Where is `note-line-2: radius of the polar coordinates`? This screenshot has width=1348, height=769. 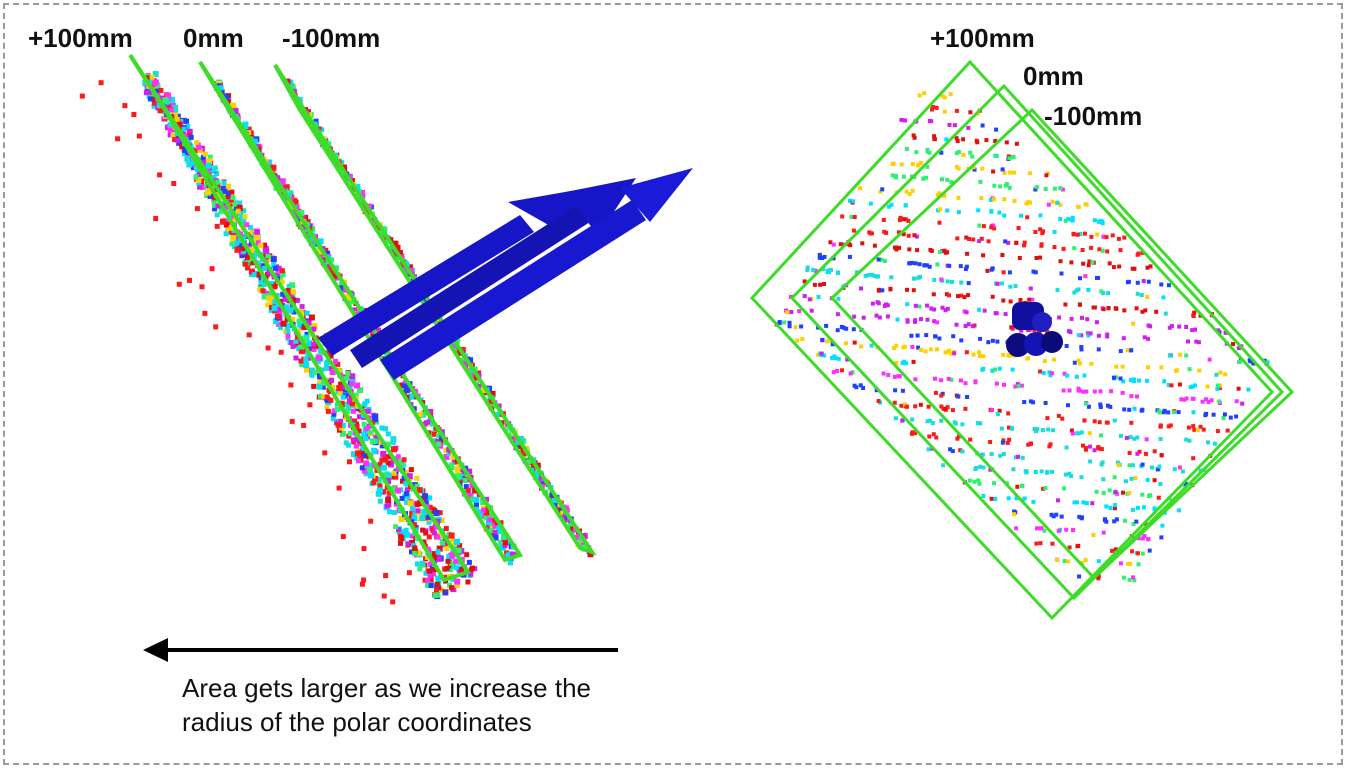 note-line-2: radius of the polar coordinates is located at coordinates (357, 722).